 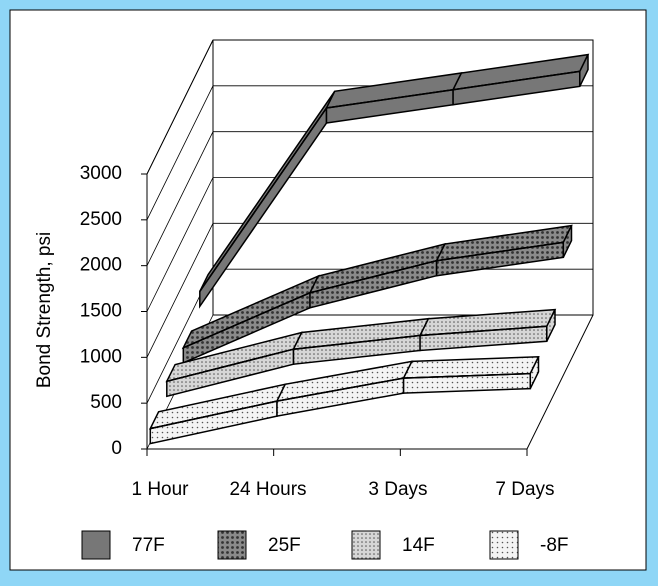 What do you see at coordinates (106, 402) in the screenshot?
I see `y-tick-label: 500` at bounding box center [106, 402].